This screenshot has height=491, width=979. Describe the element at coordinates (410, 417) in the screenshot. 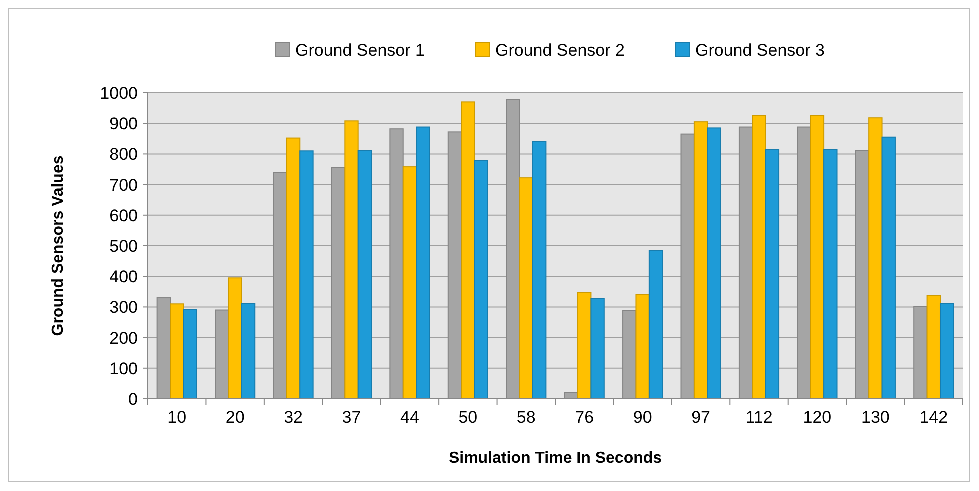

I see `x-tick-label: 44` at that location.